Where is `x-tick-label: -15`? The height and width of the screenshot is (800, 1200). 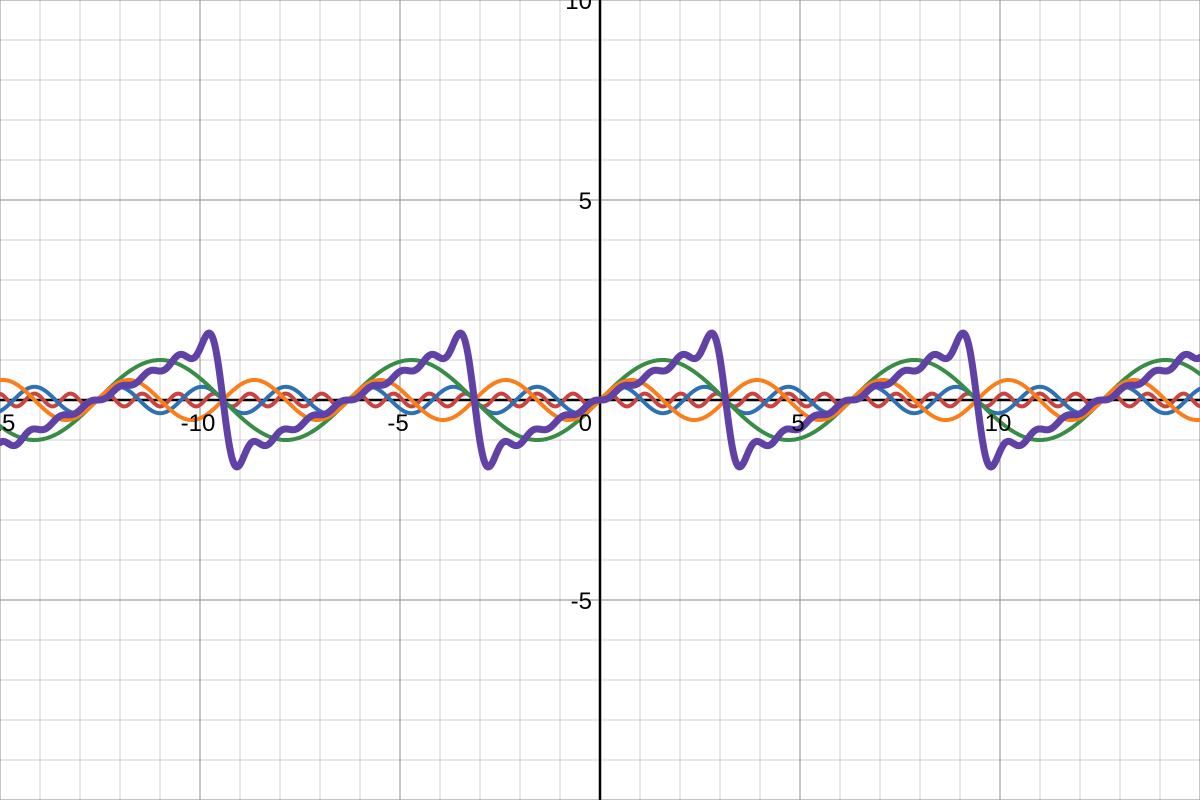
x-tick-label: -15 is located at coordinates (7, 423).